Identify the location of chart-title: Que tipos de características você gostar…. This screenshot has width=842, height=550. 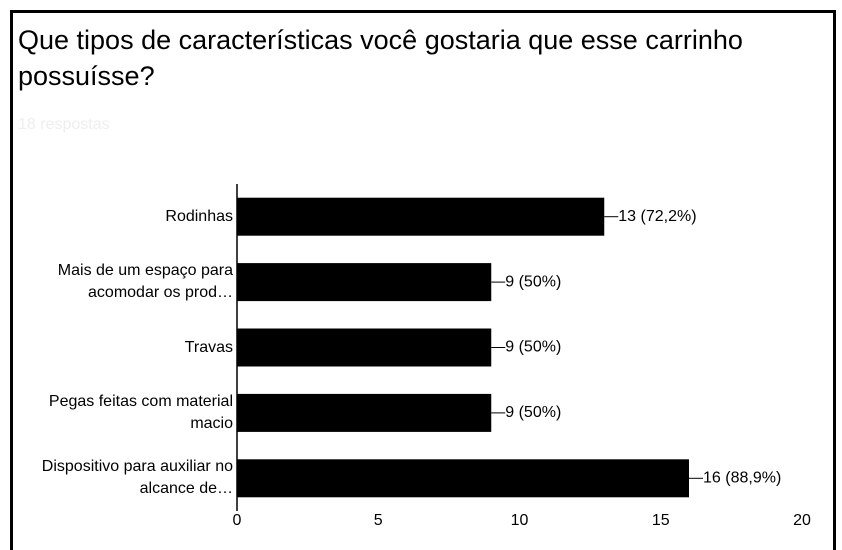
(380, 58).